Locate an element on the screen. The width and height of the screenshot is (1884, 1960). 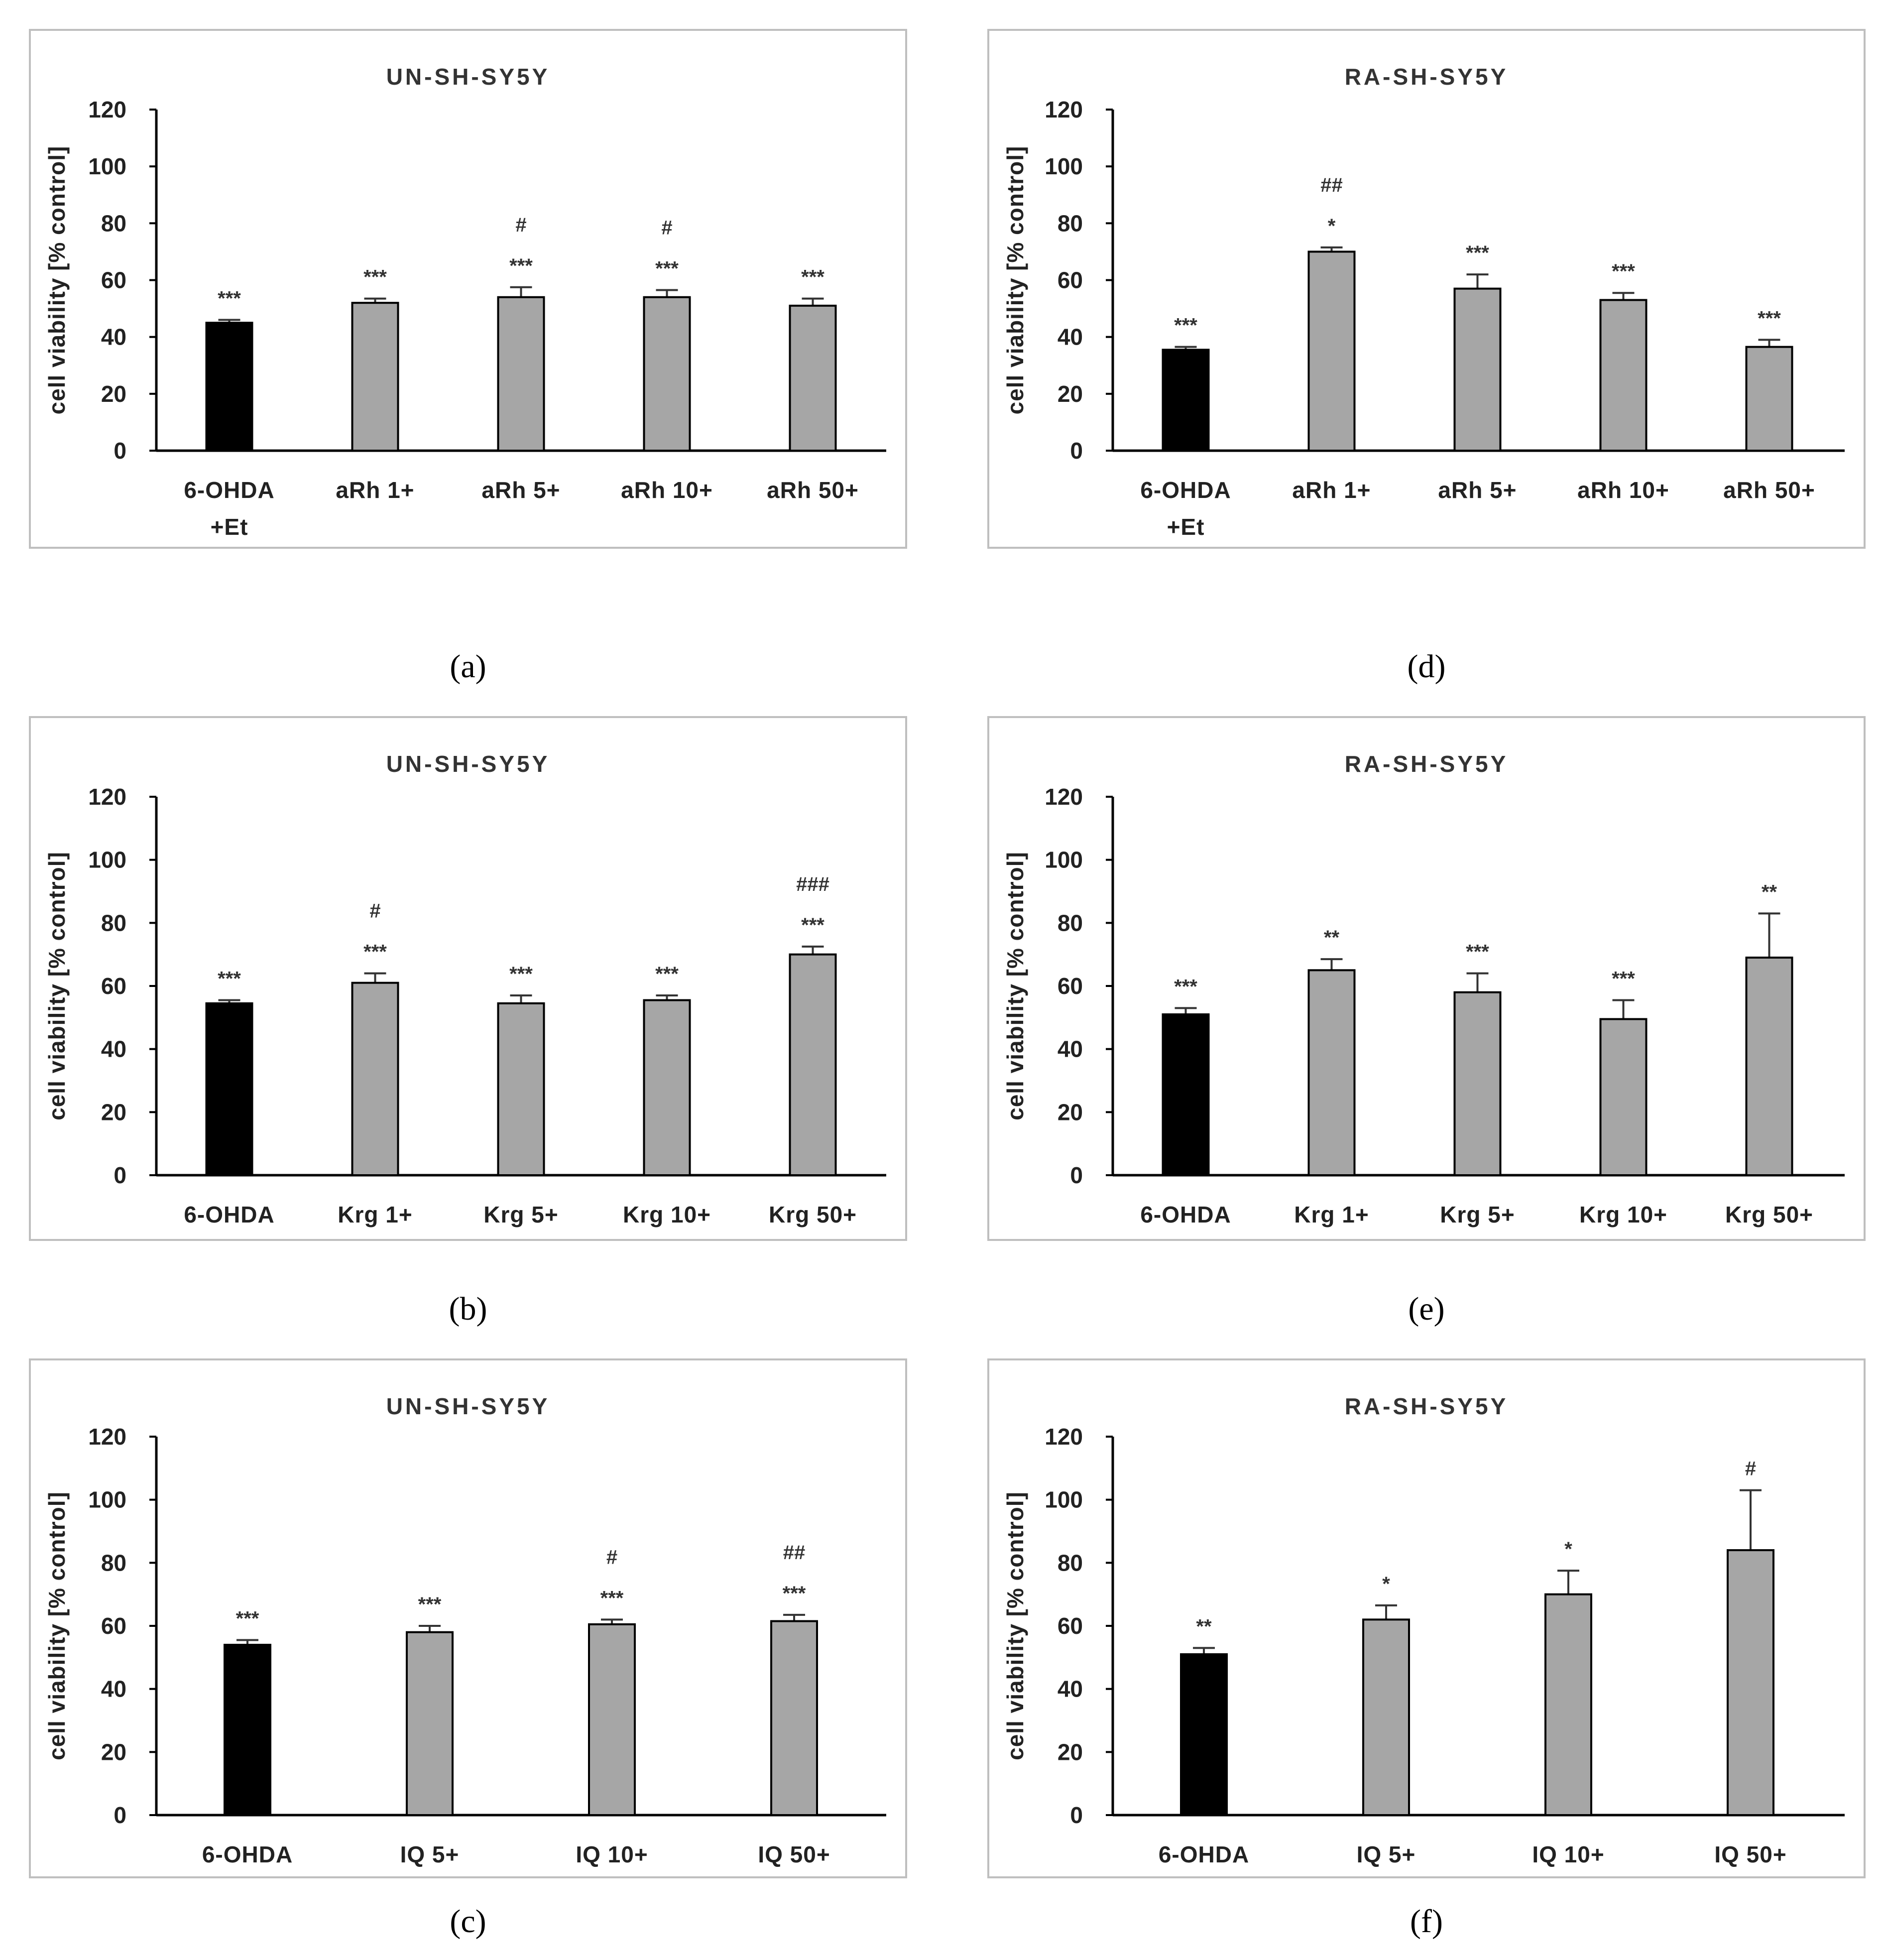
x-category-label: aRh 50+ is located at coordinates (813, 490).